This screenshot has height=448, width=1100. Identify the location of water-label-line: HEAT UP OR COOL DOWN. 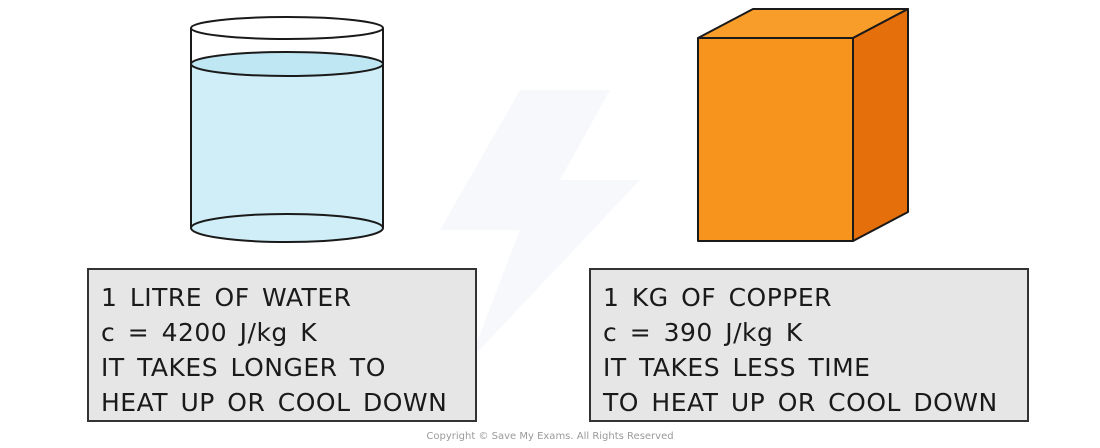
(274, 402).